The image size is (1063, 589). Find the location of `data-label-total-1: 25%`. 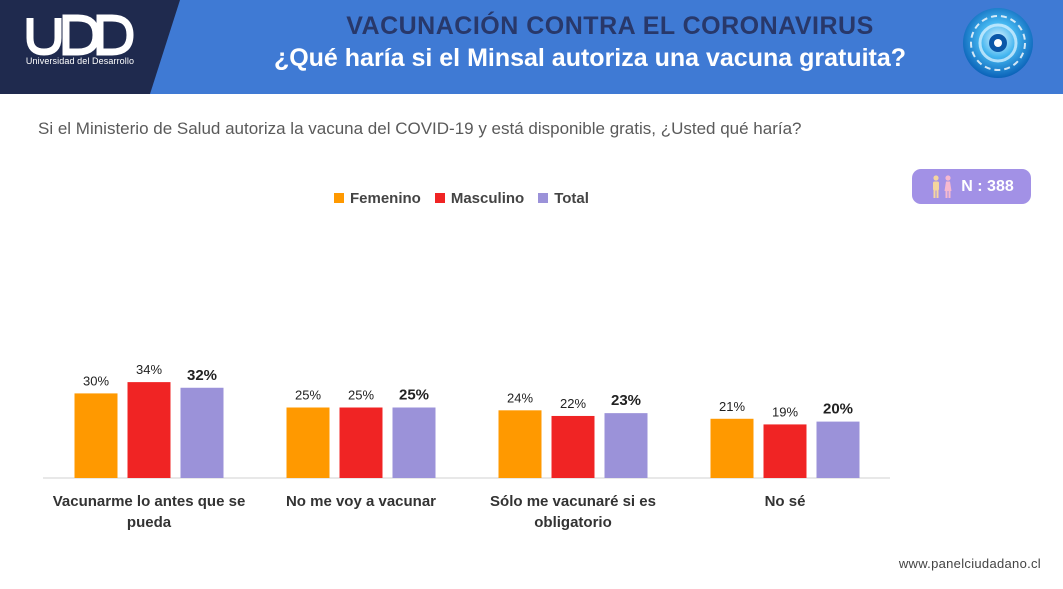

data-label-total-1: 25% is located at coordinates (414, 395).